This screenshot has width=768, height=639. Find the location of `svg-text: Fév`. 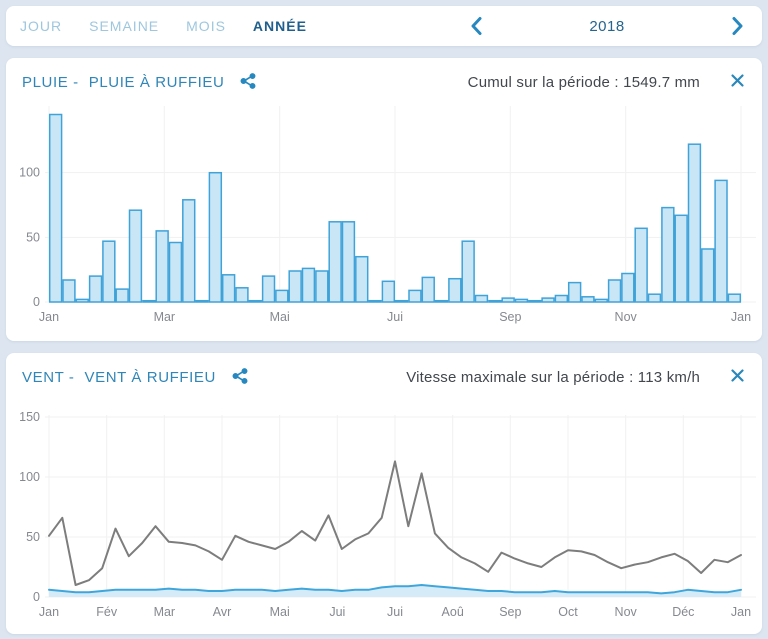

svg-text: Fév is located at coordinates (107, 612).